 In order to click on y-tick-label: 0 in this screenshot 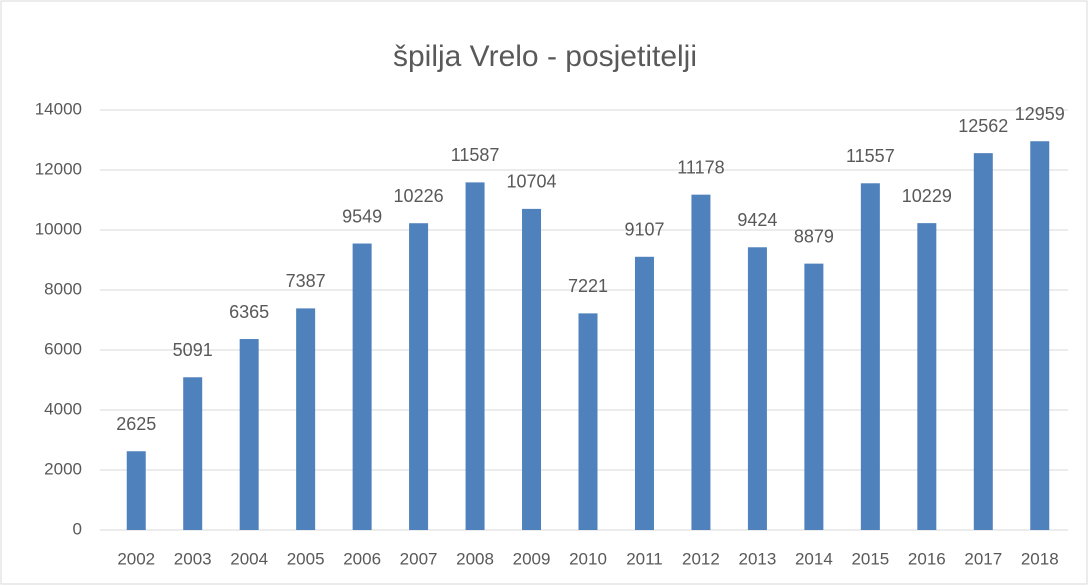, I will do `click(77, 528)`.